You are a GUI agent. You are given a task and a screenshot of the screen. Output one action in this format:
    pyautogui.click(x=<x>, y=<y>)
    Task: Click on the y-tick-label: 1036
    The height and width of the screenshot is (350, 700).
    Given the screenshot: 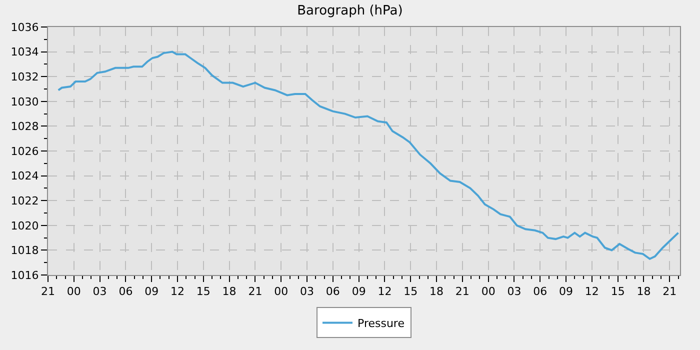 What is the action you would take?
    pyautogui.click(x=24, y=27)
    